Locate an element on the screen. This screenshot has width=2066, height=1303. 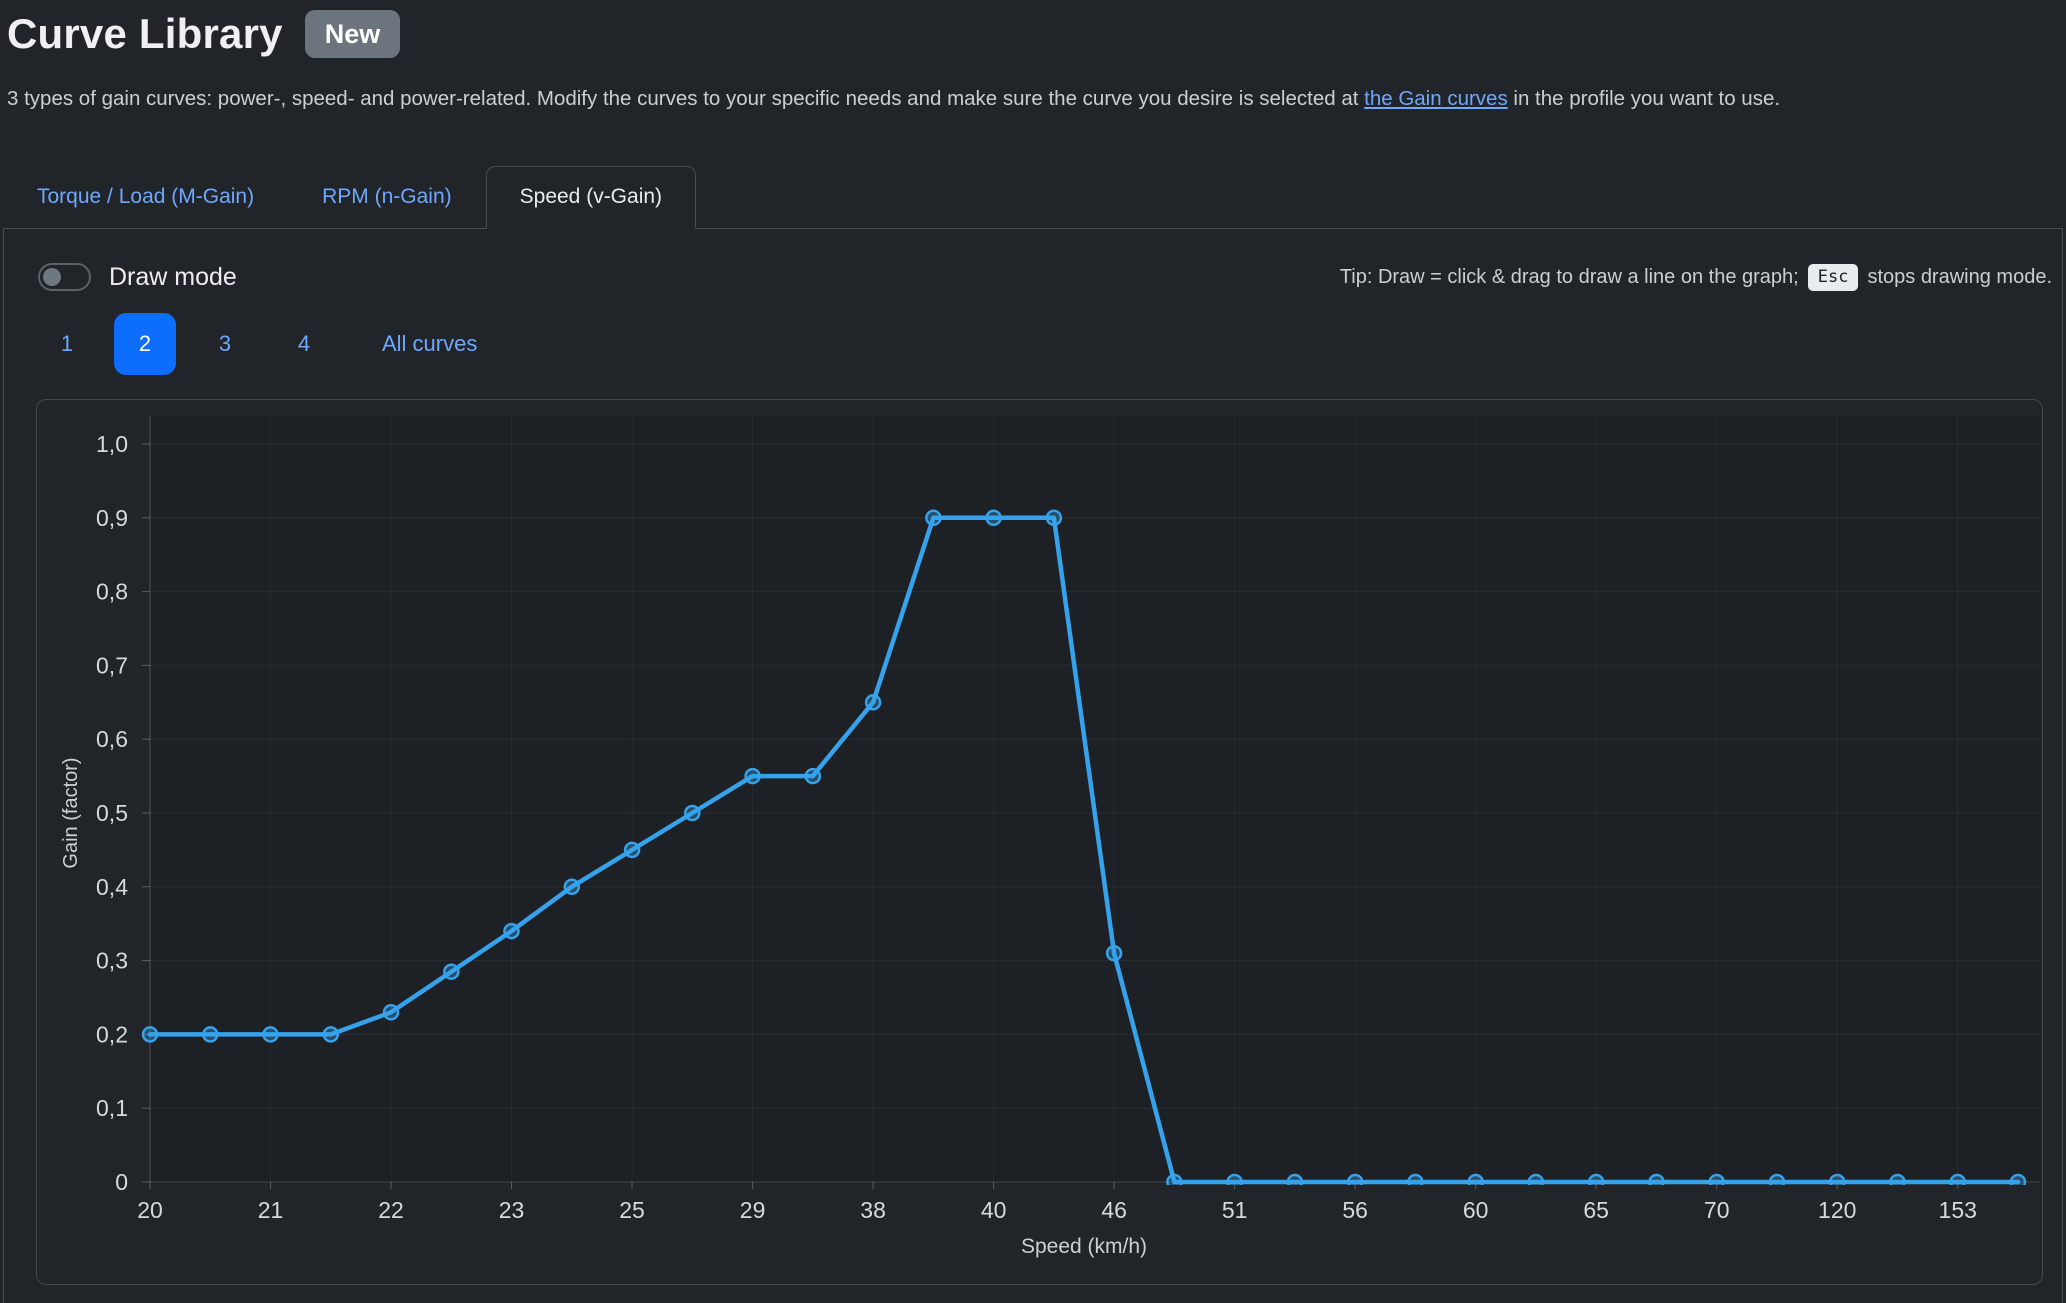
y-tick-label: 0,8 is located at coordinates (112, 592).